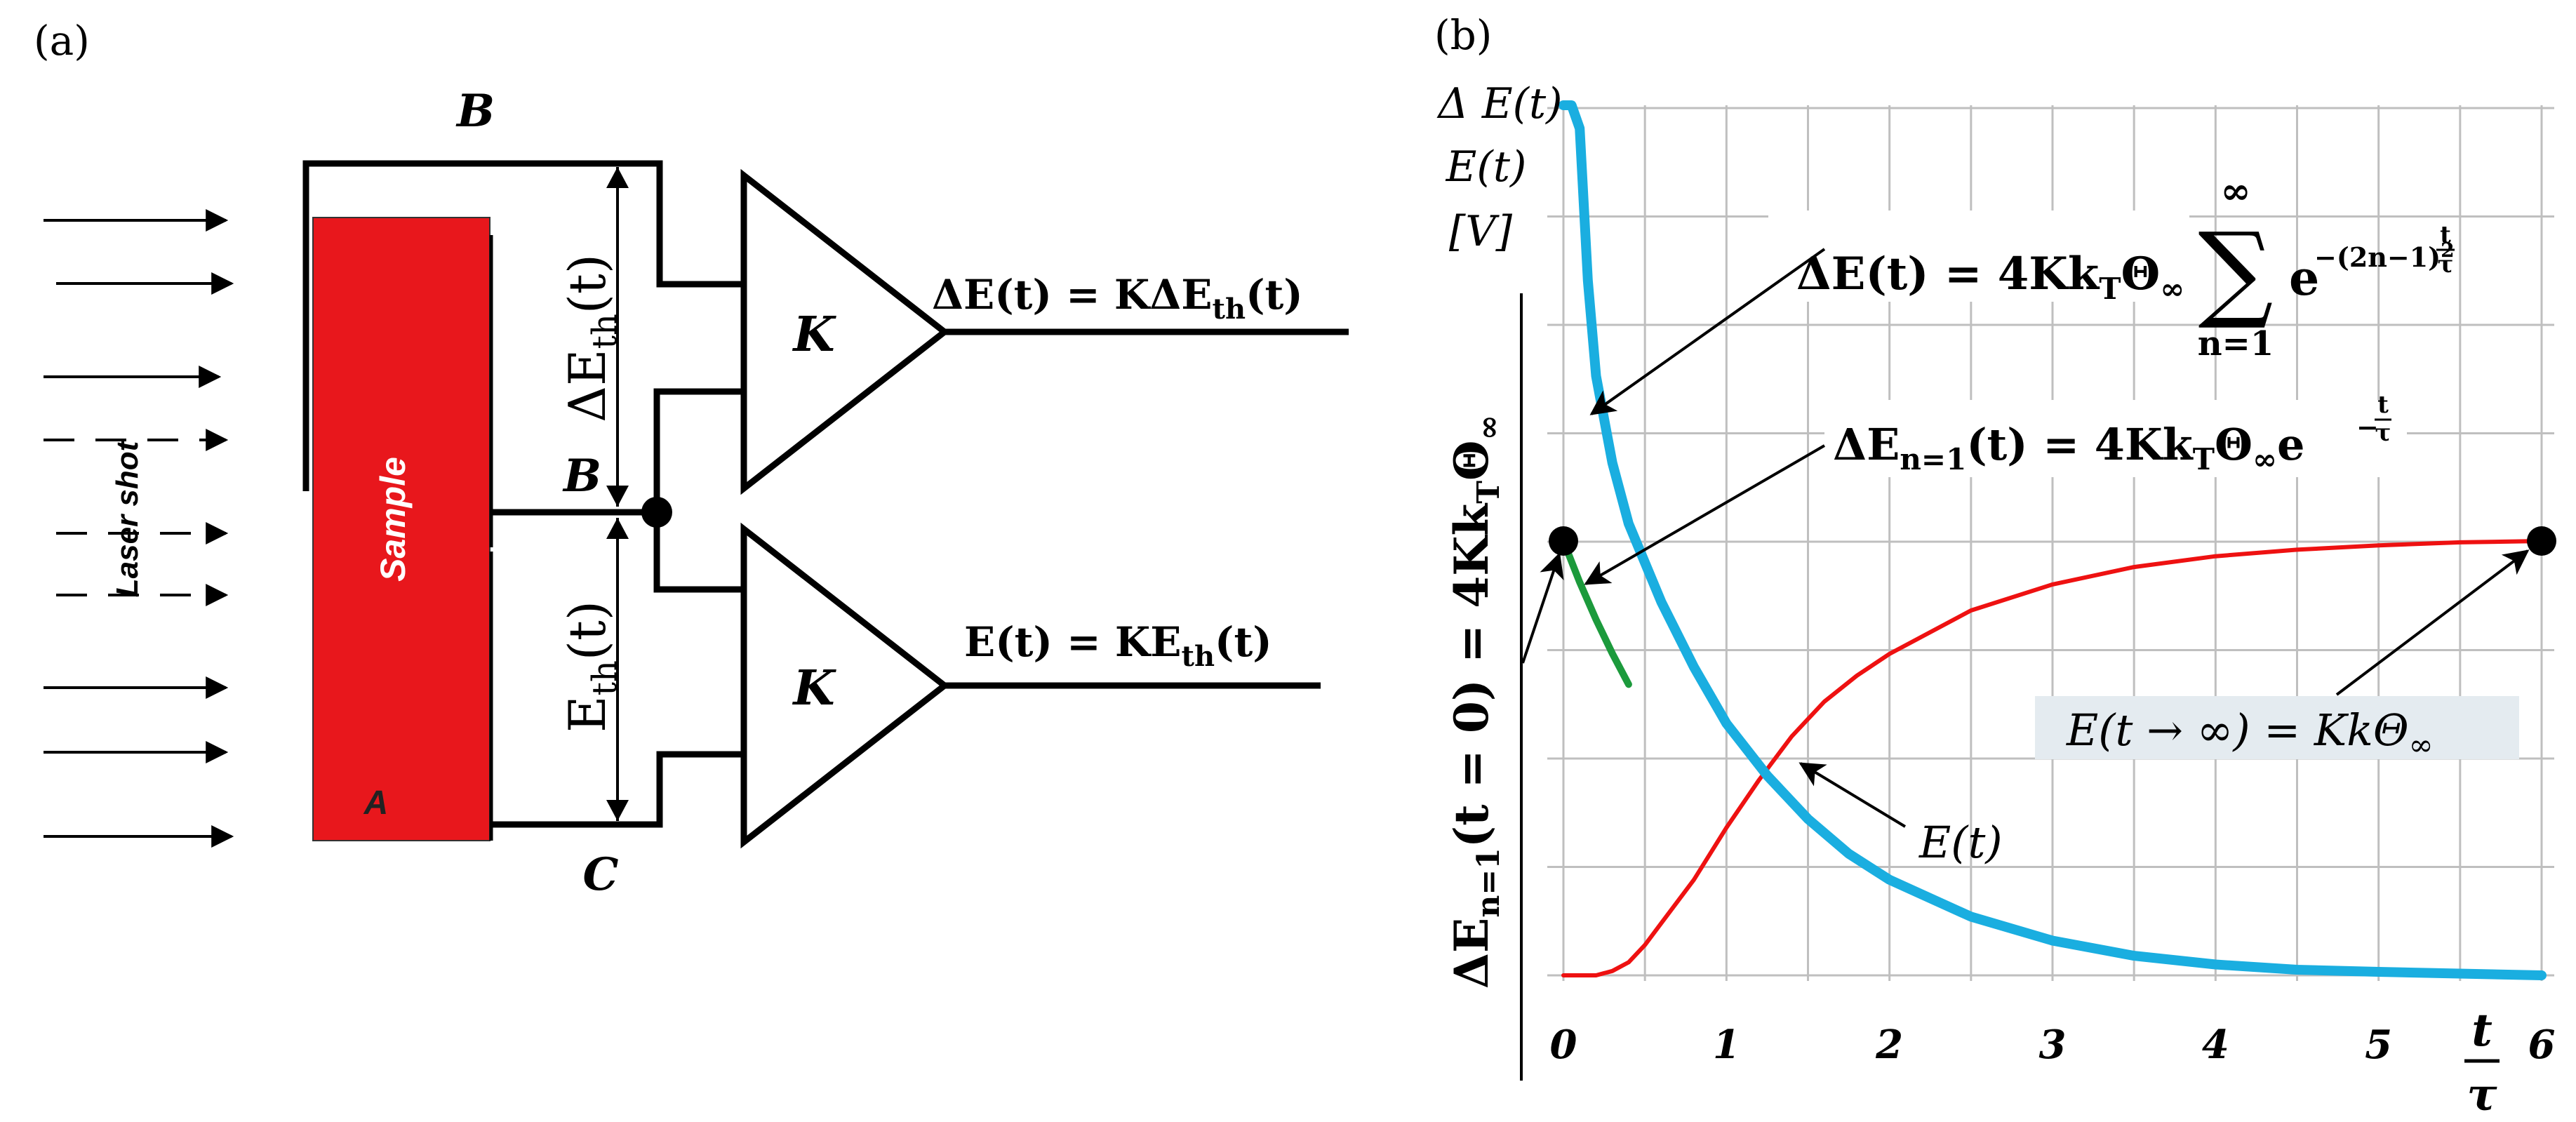 The image size is (2576, 1122). Describe the element at coordinates (2235, 272) in the screenshot. I see `sum-sigma: ∑` at that location.